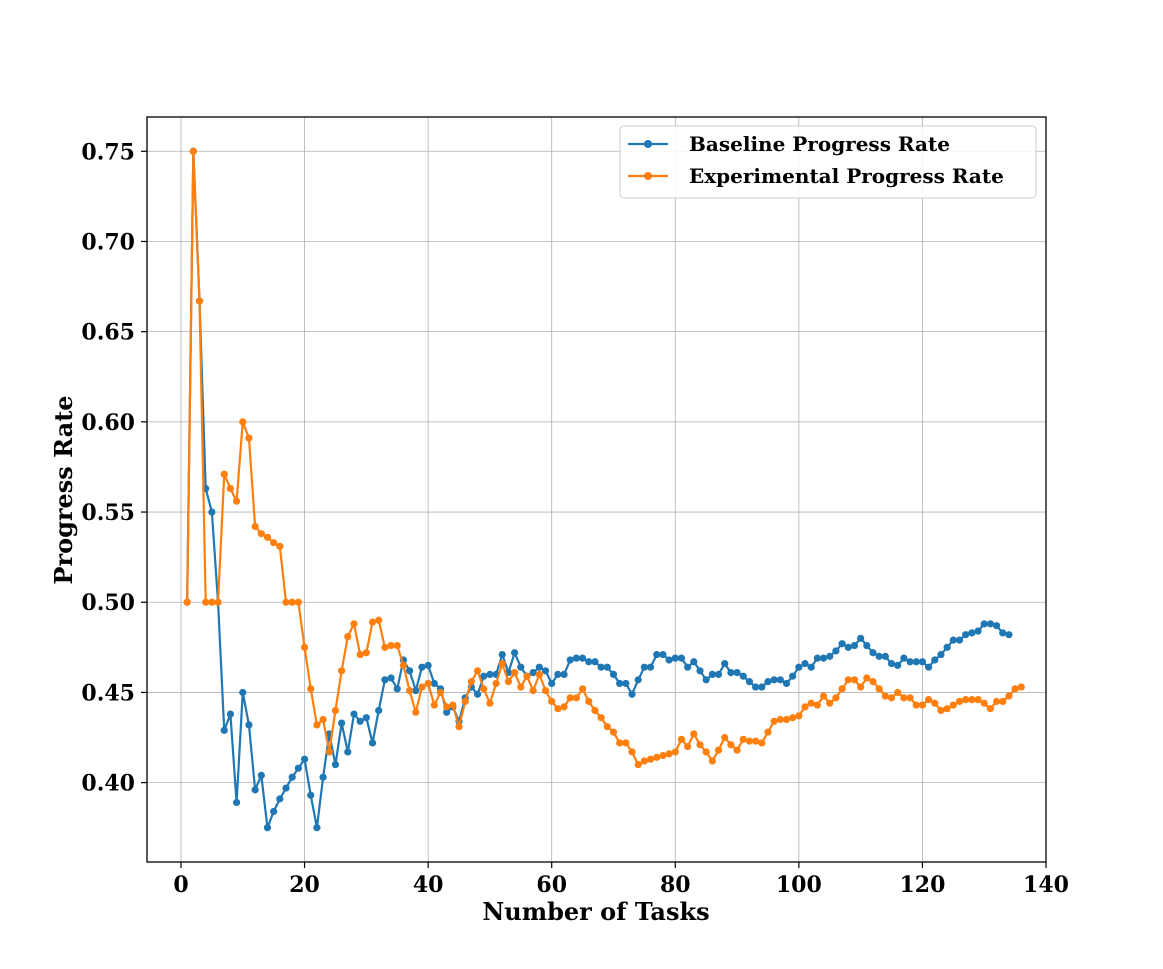 Image resolution: width=1163 pixels, height=969 pixels. What do you see at coordinates (108, 693) in the screenshot?
I see `y-tick-label: 0.45` at bounding box center [108, 693].